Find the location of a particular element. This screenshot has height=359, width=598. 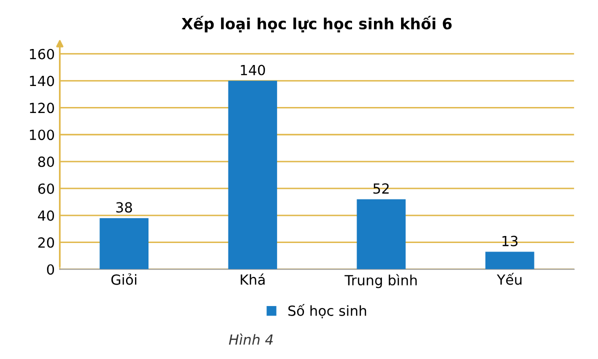

x-tick-label: Khá is located at coordinates (252, 279).